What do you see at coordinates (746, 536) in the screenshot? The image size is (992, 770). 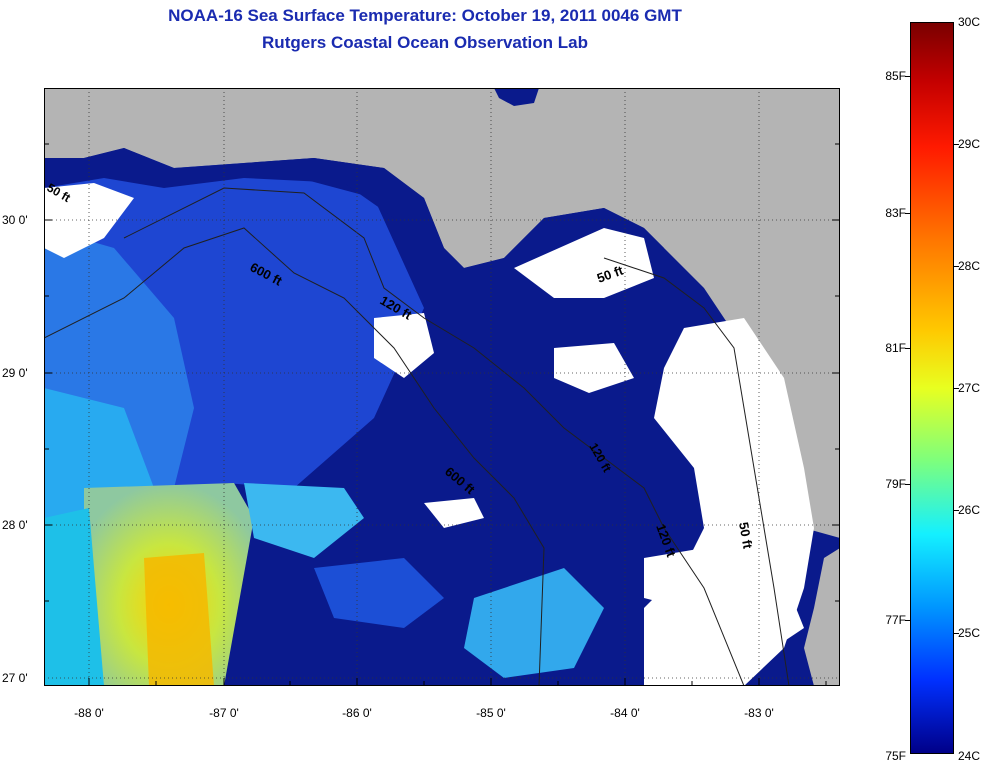 I see `contour-label: 50 ft` at bounding box center [746, 536].